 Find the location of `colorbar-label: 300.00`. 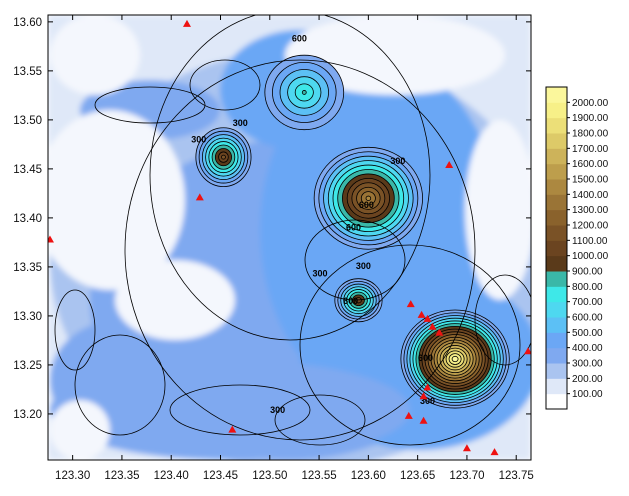

colorbar-label: 300.00 is located at coordinates (587, 364).